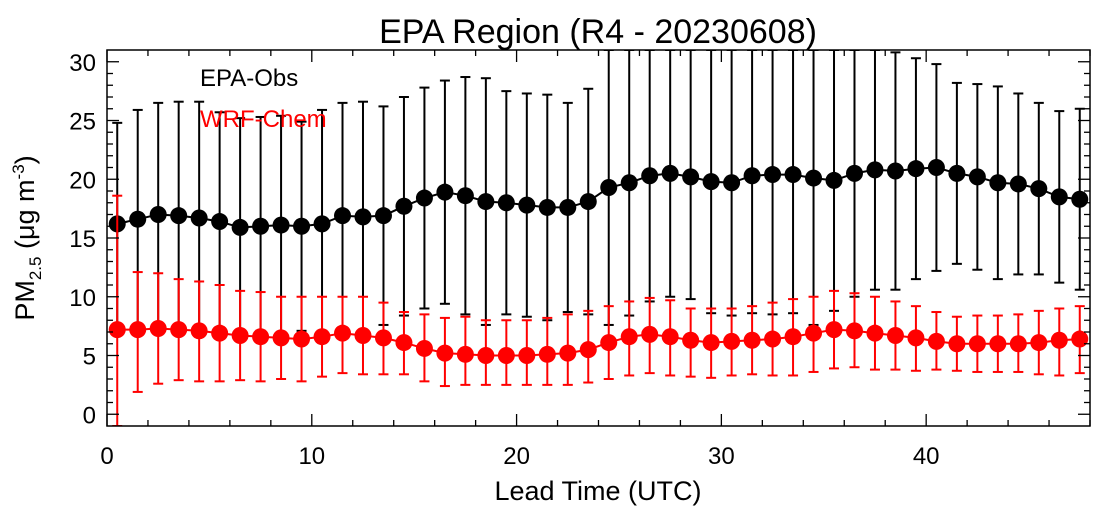 This screenshot has width=1095, height=510. Describe the element at coordinates (25, 217) in the screenshot. I see `y-axis-label-units: (μg m` at that location.